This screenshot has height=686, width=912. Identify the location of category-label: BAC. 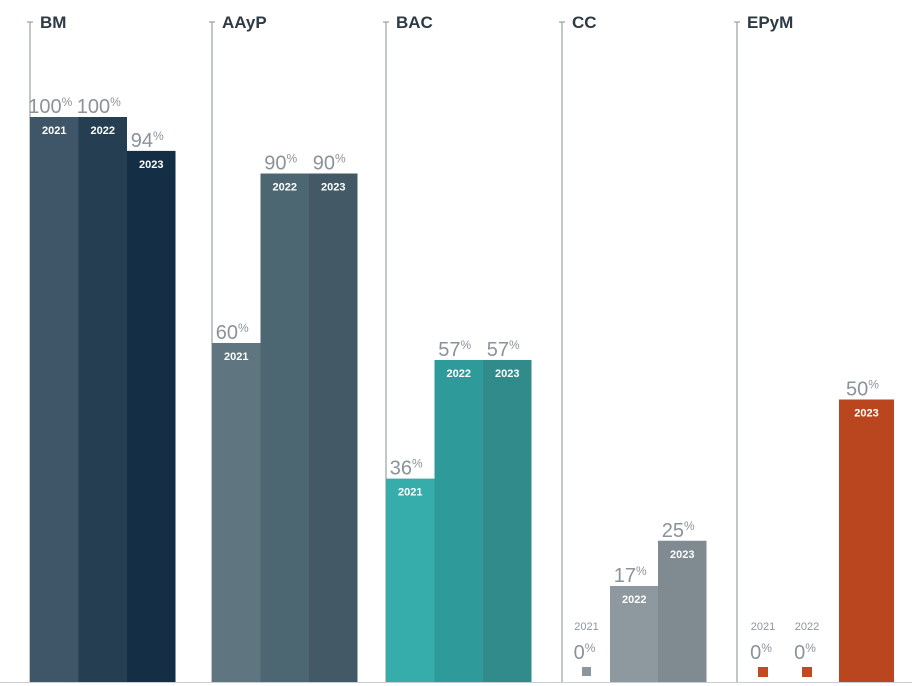
(414, 22).